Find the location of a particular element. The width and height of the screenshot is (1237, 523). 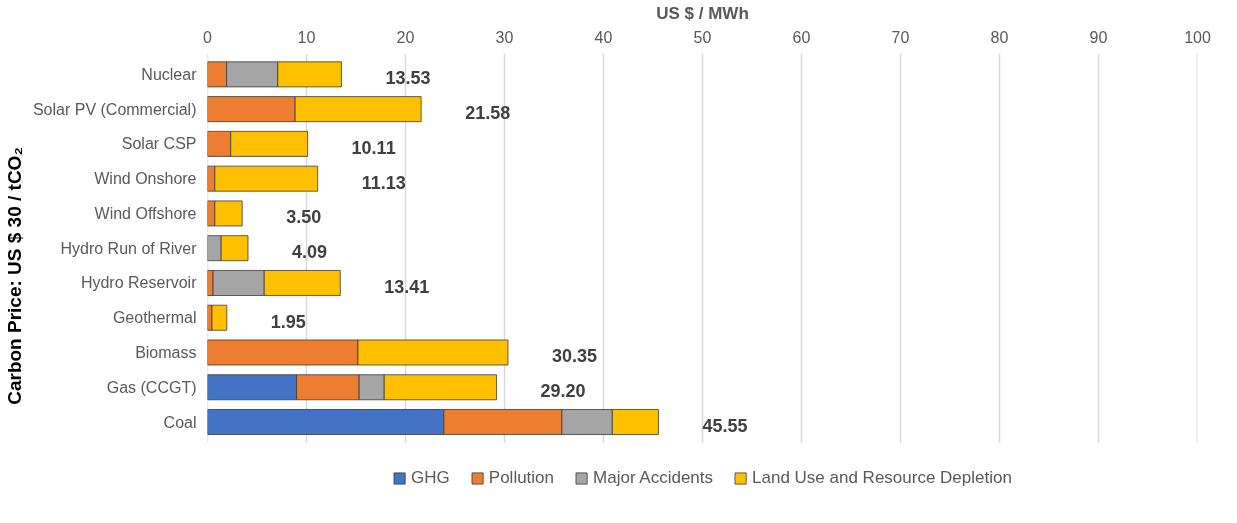

bar is located at coordinates (219, 317).